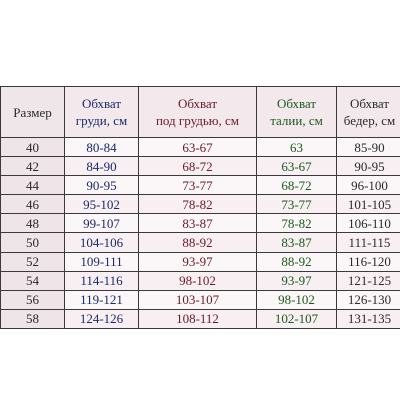 The image size is (400, 400). I want to click on header-bust-line: груди, см, so click(101, 120).